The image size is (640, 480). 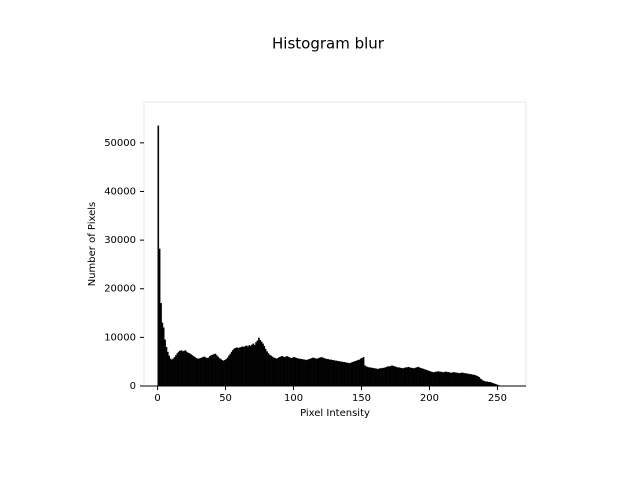 I want to click on y-tick-label: 20000, so click(x=120, y=289).